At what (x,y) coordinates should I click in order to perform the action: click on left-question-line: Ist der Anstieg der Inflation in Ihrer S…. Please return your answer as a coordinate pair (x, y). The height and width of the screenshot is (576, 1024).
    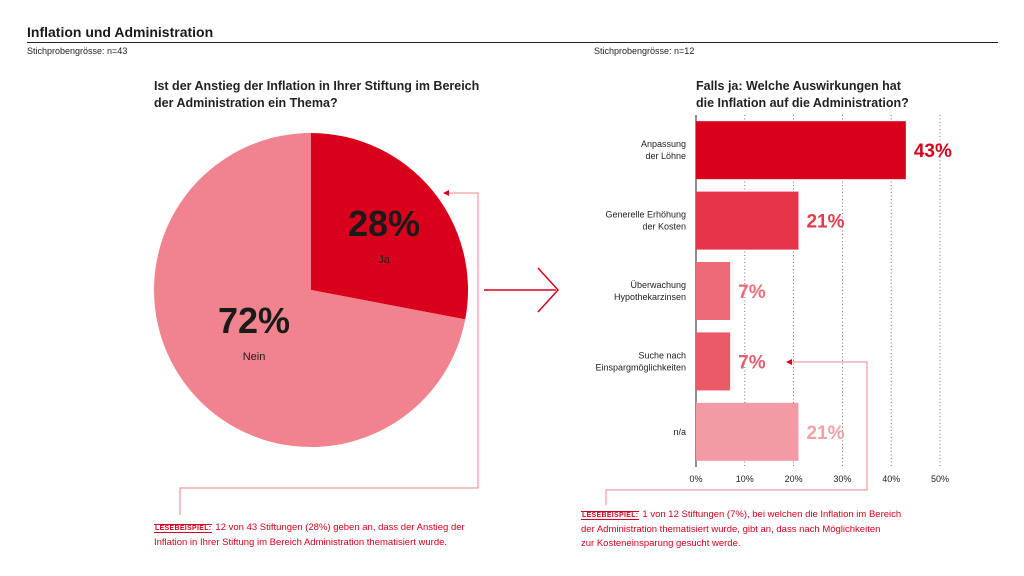
    Looking at the image, I should click on (317, 86).